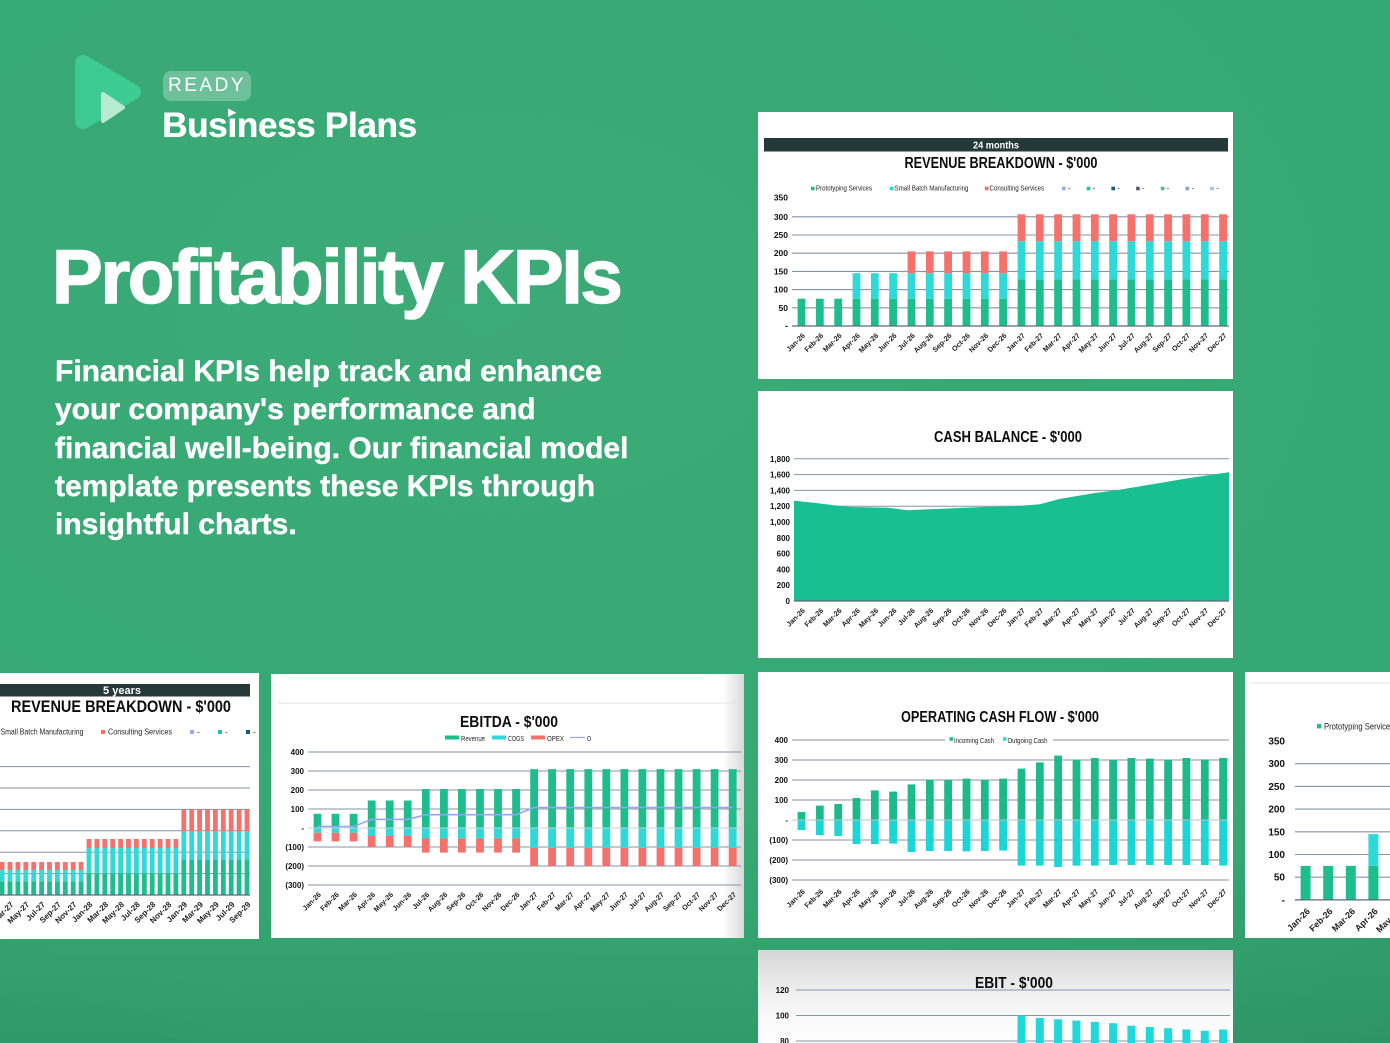 This screenshot has width=1390, height=1043. I want to click on svg-text: (100), so click(778, 840).